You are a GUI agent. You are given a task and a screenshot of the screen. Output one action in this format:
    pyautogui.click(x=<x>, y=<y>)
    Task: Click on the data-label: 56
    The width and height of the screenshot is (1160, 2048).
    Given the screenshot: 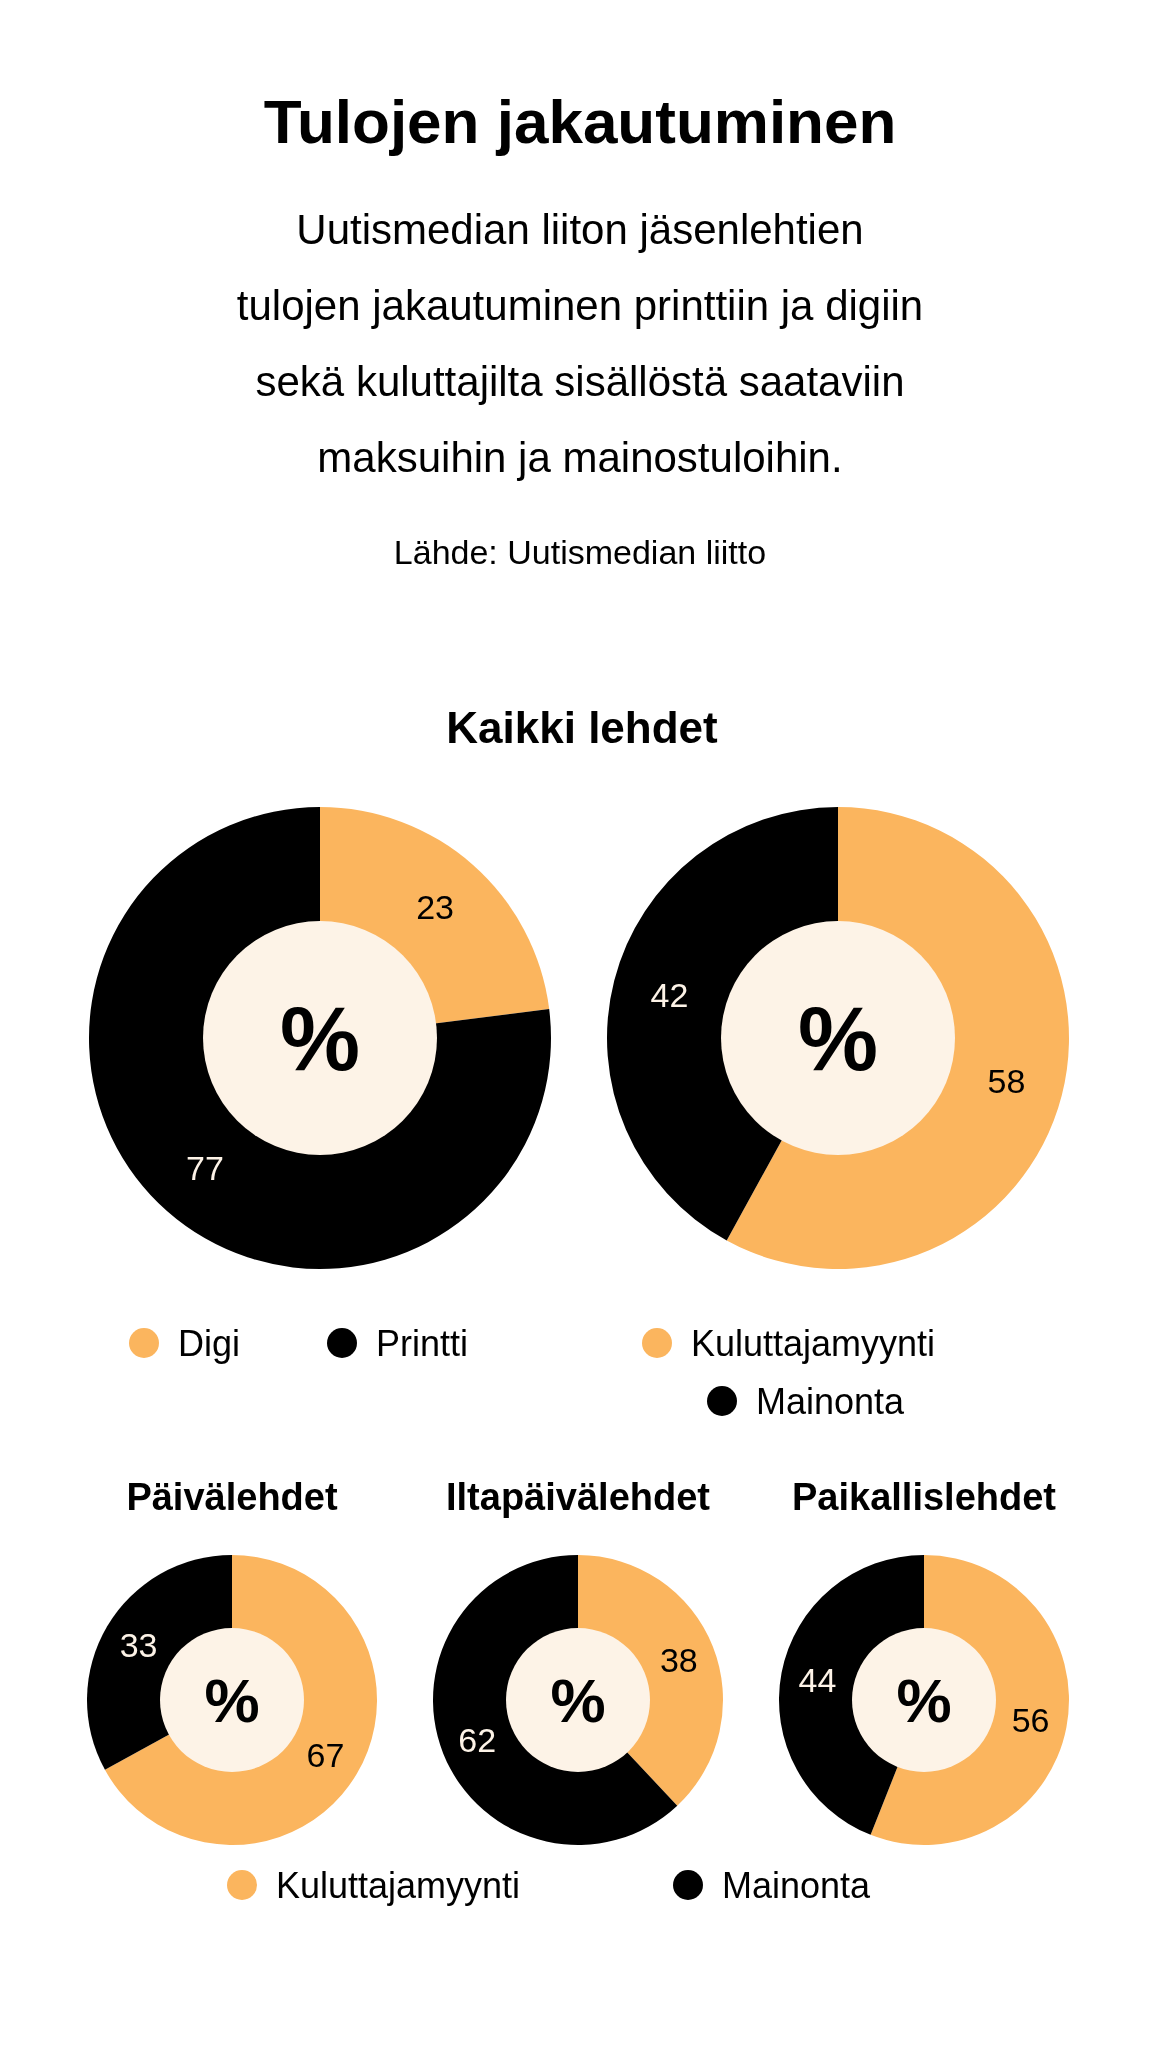 What is the action you would take?
    pyautogui.click(x=1030, y=1720)
    